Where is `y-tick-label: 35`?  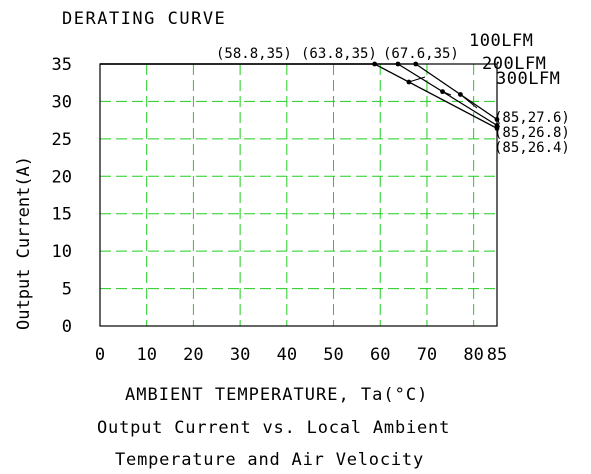 y-tick-label: 35 is located at coordinates (62, 65).